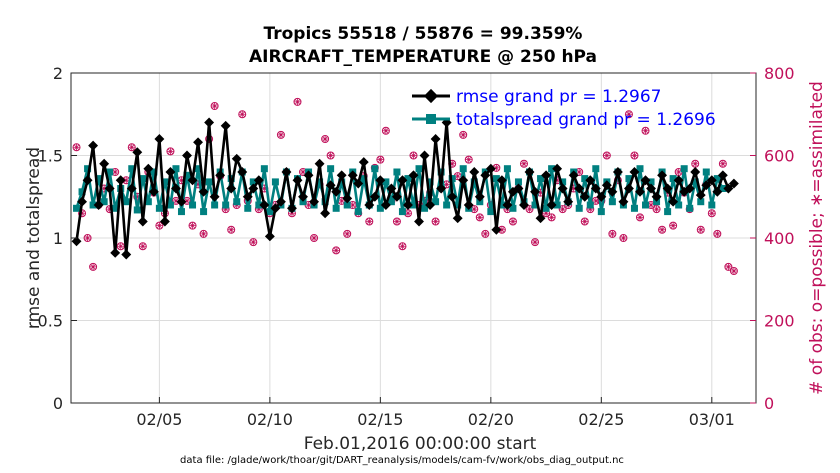 The width and height of the screenshot is (840, 473). Describe the element at coordinates (57, 238) in the screenshot. I see `y-axis-left-ticks: 0 0.5 1 1.5 2` at that location.